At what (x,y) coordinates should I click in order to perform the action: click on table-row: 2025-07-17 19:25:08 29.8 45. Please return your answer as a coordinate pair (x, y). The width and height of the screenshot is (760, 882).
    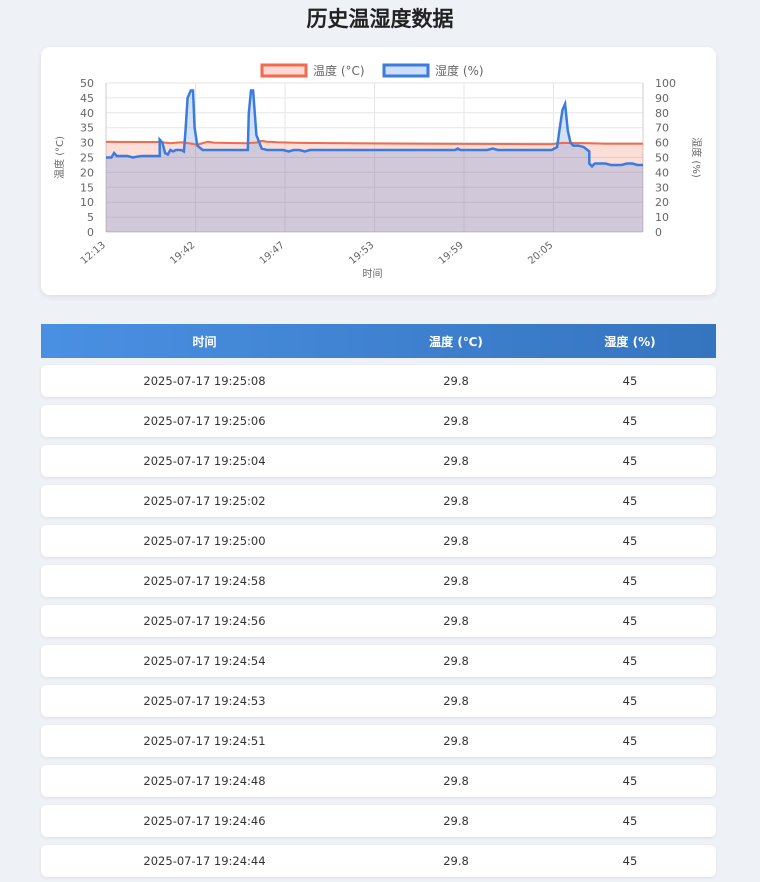
    Looking at the image, I should click on (378, 381).